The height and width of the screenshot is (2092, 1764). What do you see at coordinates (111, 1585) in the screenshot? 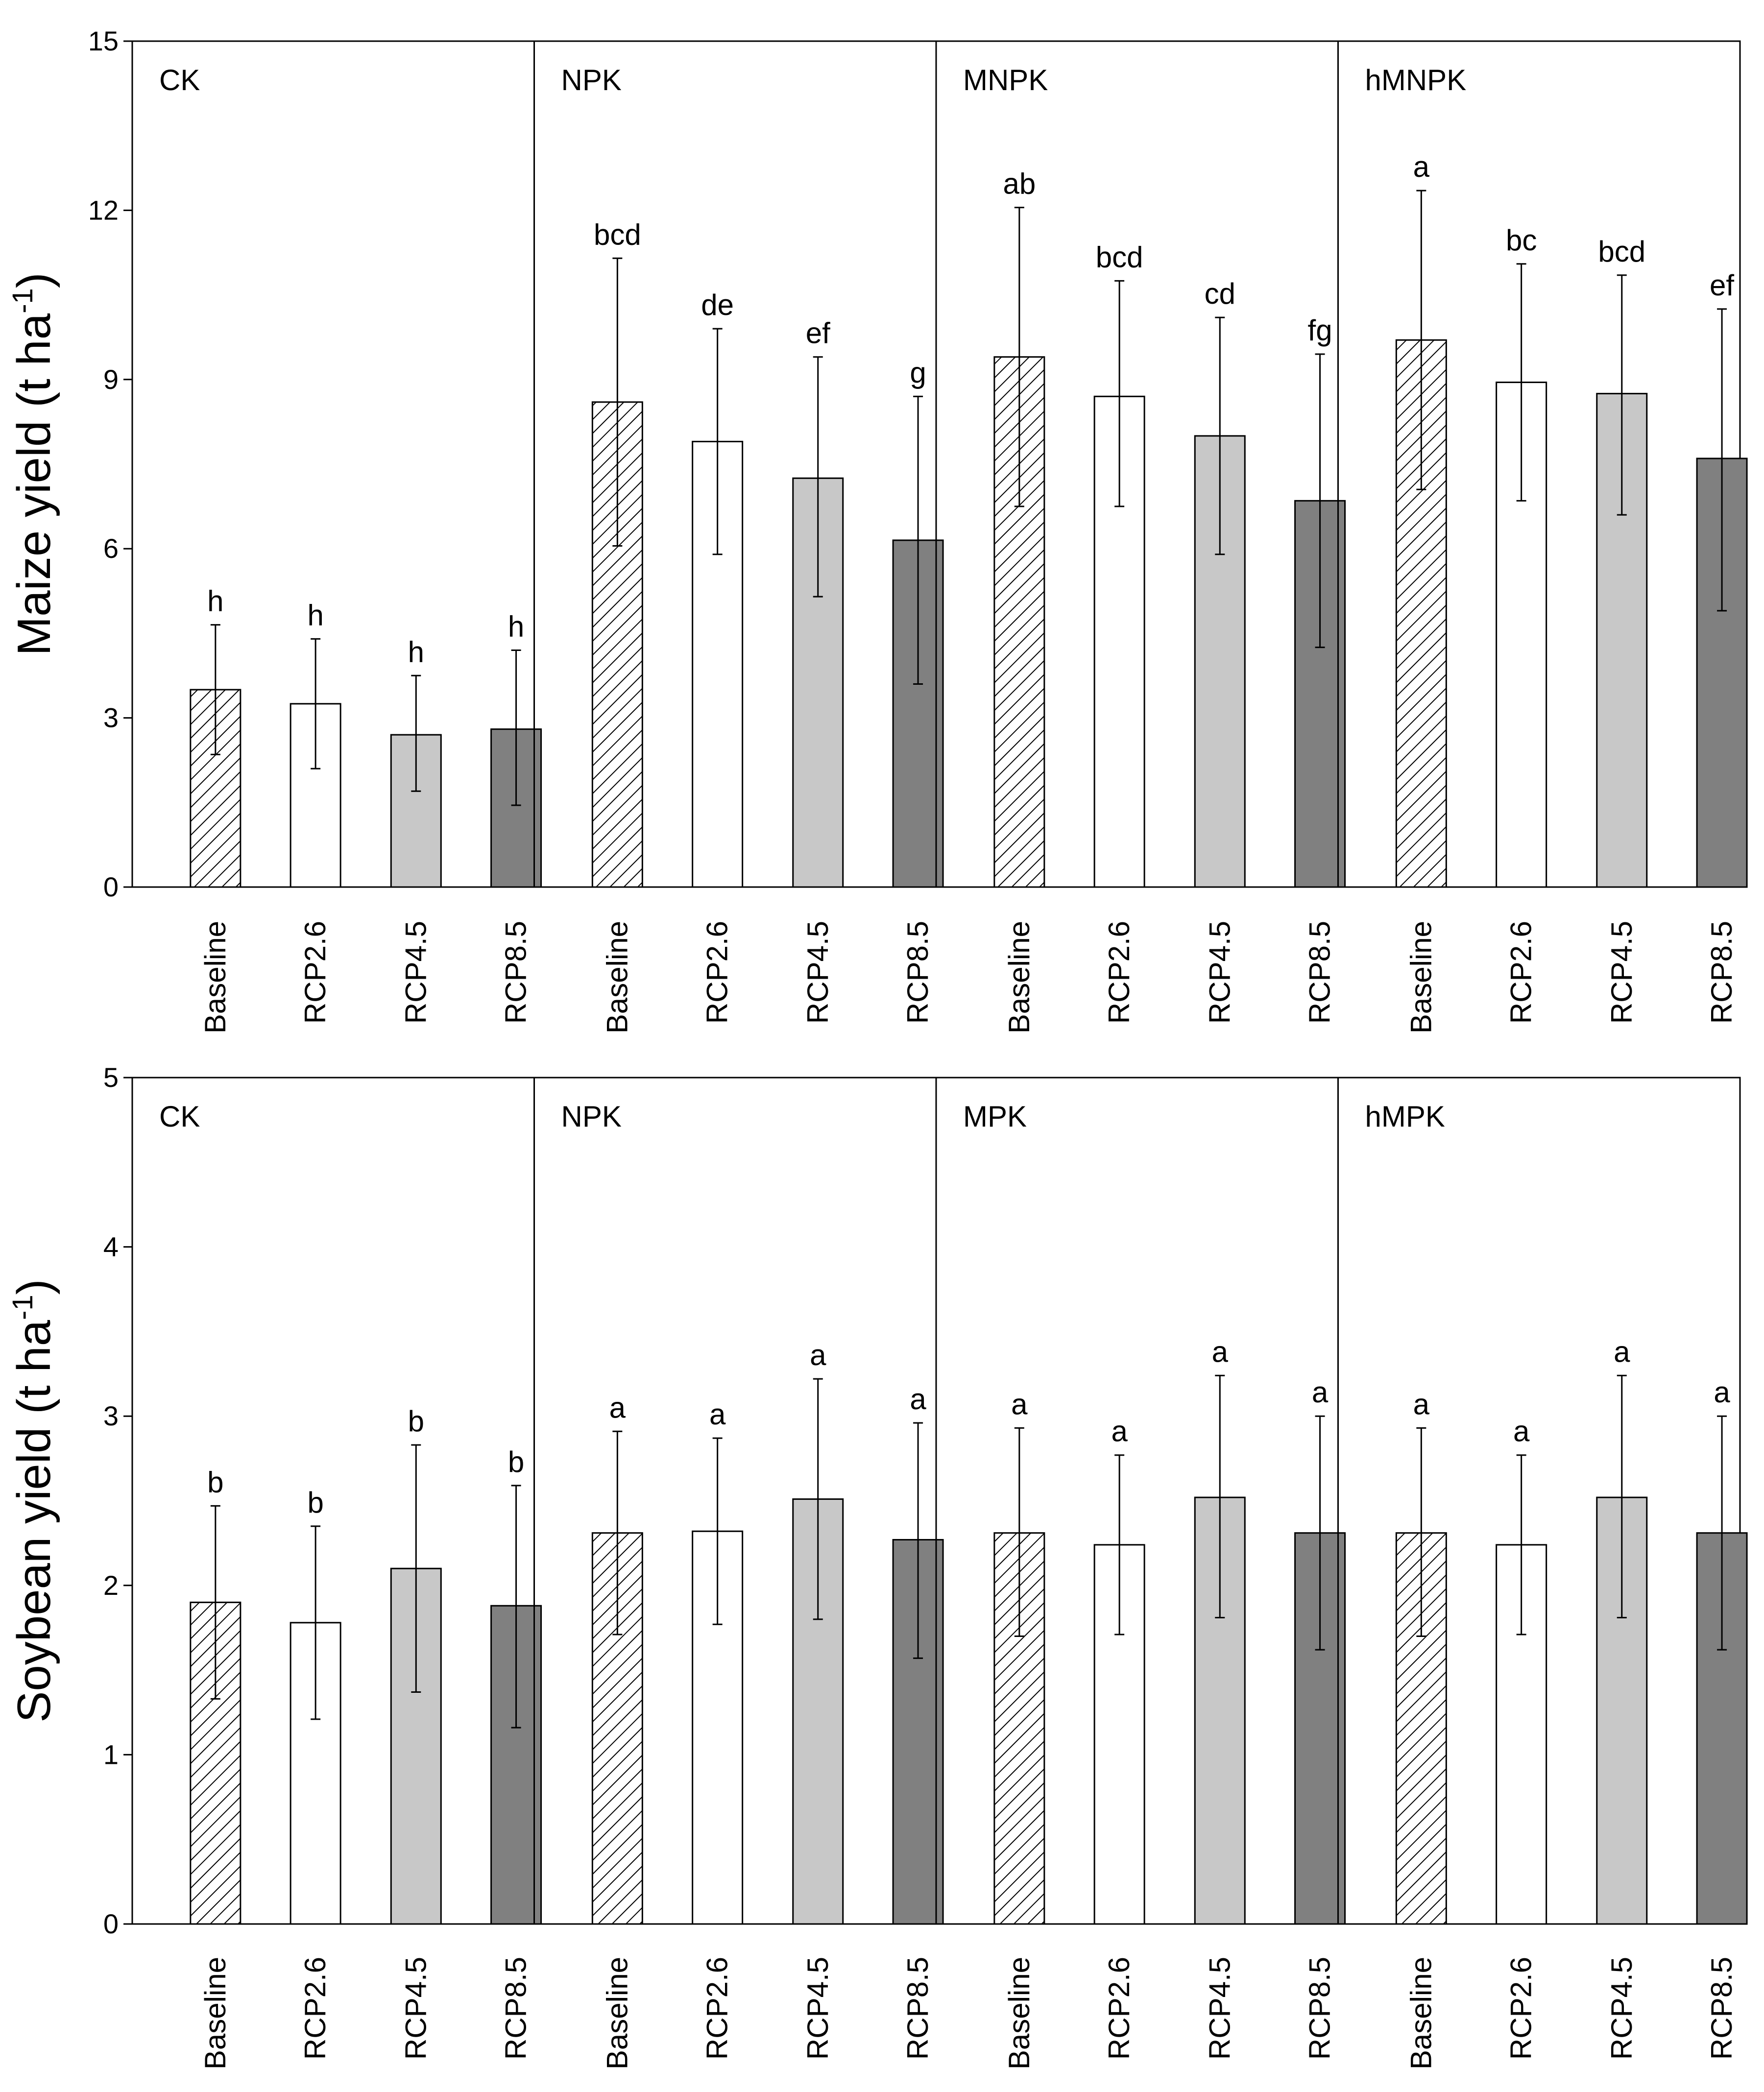
I see `y-tick-label: 2` at bounding box center [111, 1585].